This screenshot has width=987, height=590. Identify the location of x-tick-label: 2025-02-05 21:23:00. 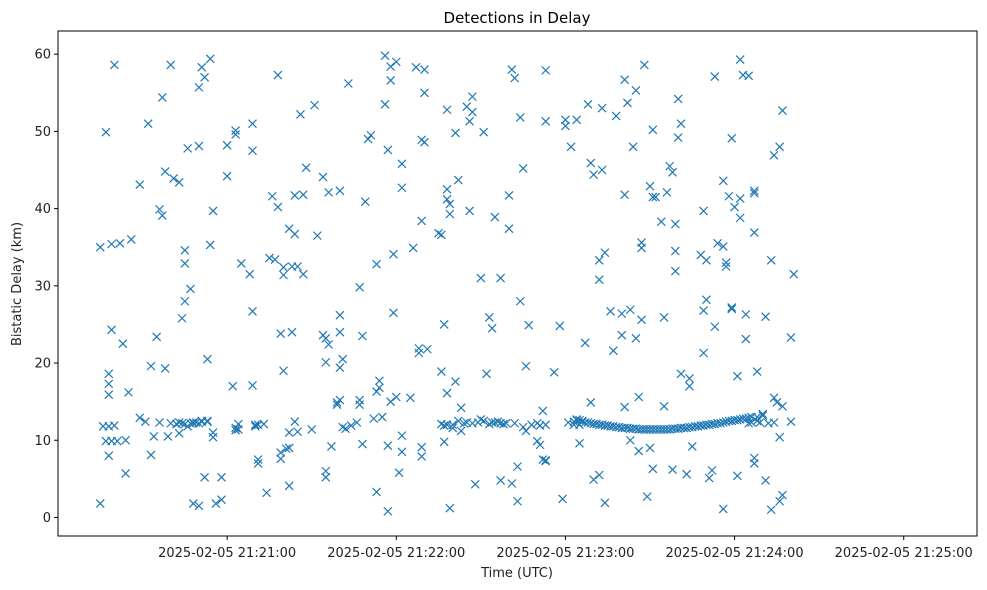
(565, 553).